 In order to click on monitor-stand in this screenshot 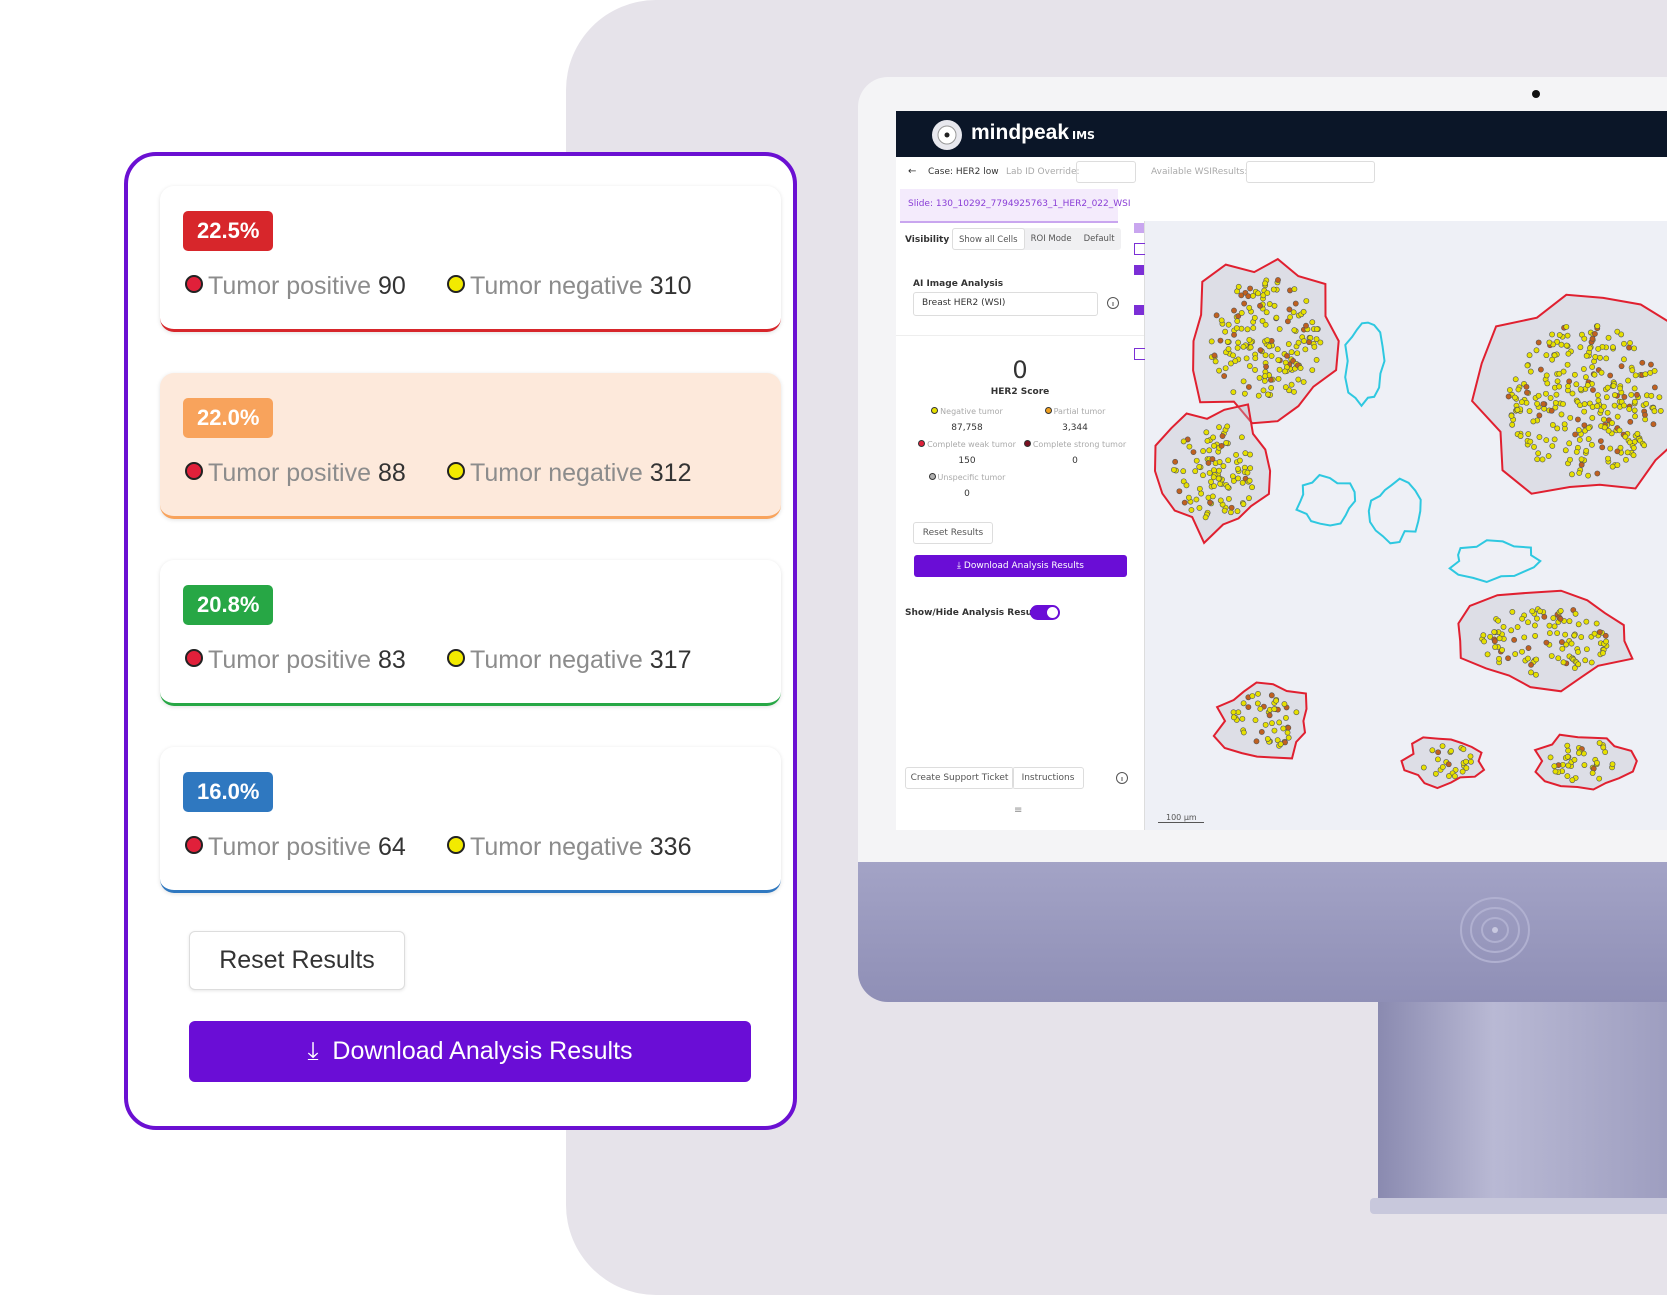, I will do `click(1522, 1107)`.